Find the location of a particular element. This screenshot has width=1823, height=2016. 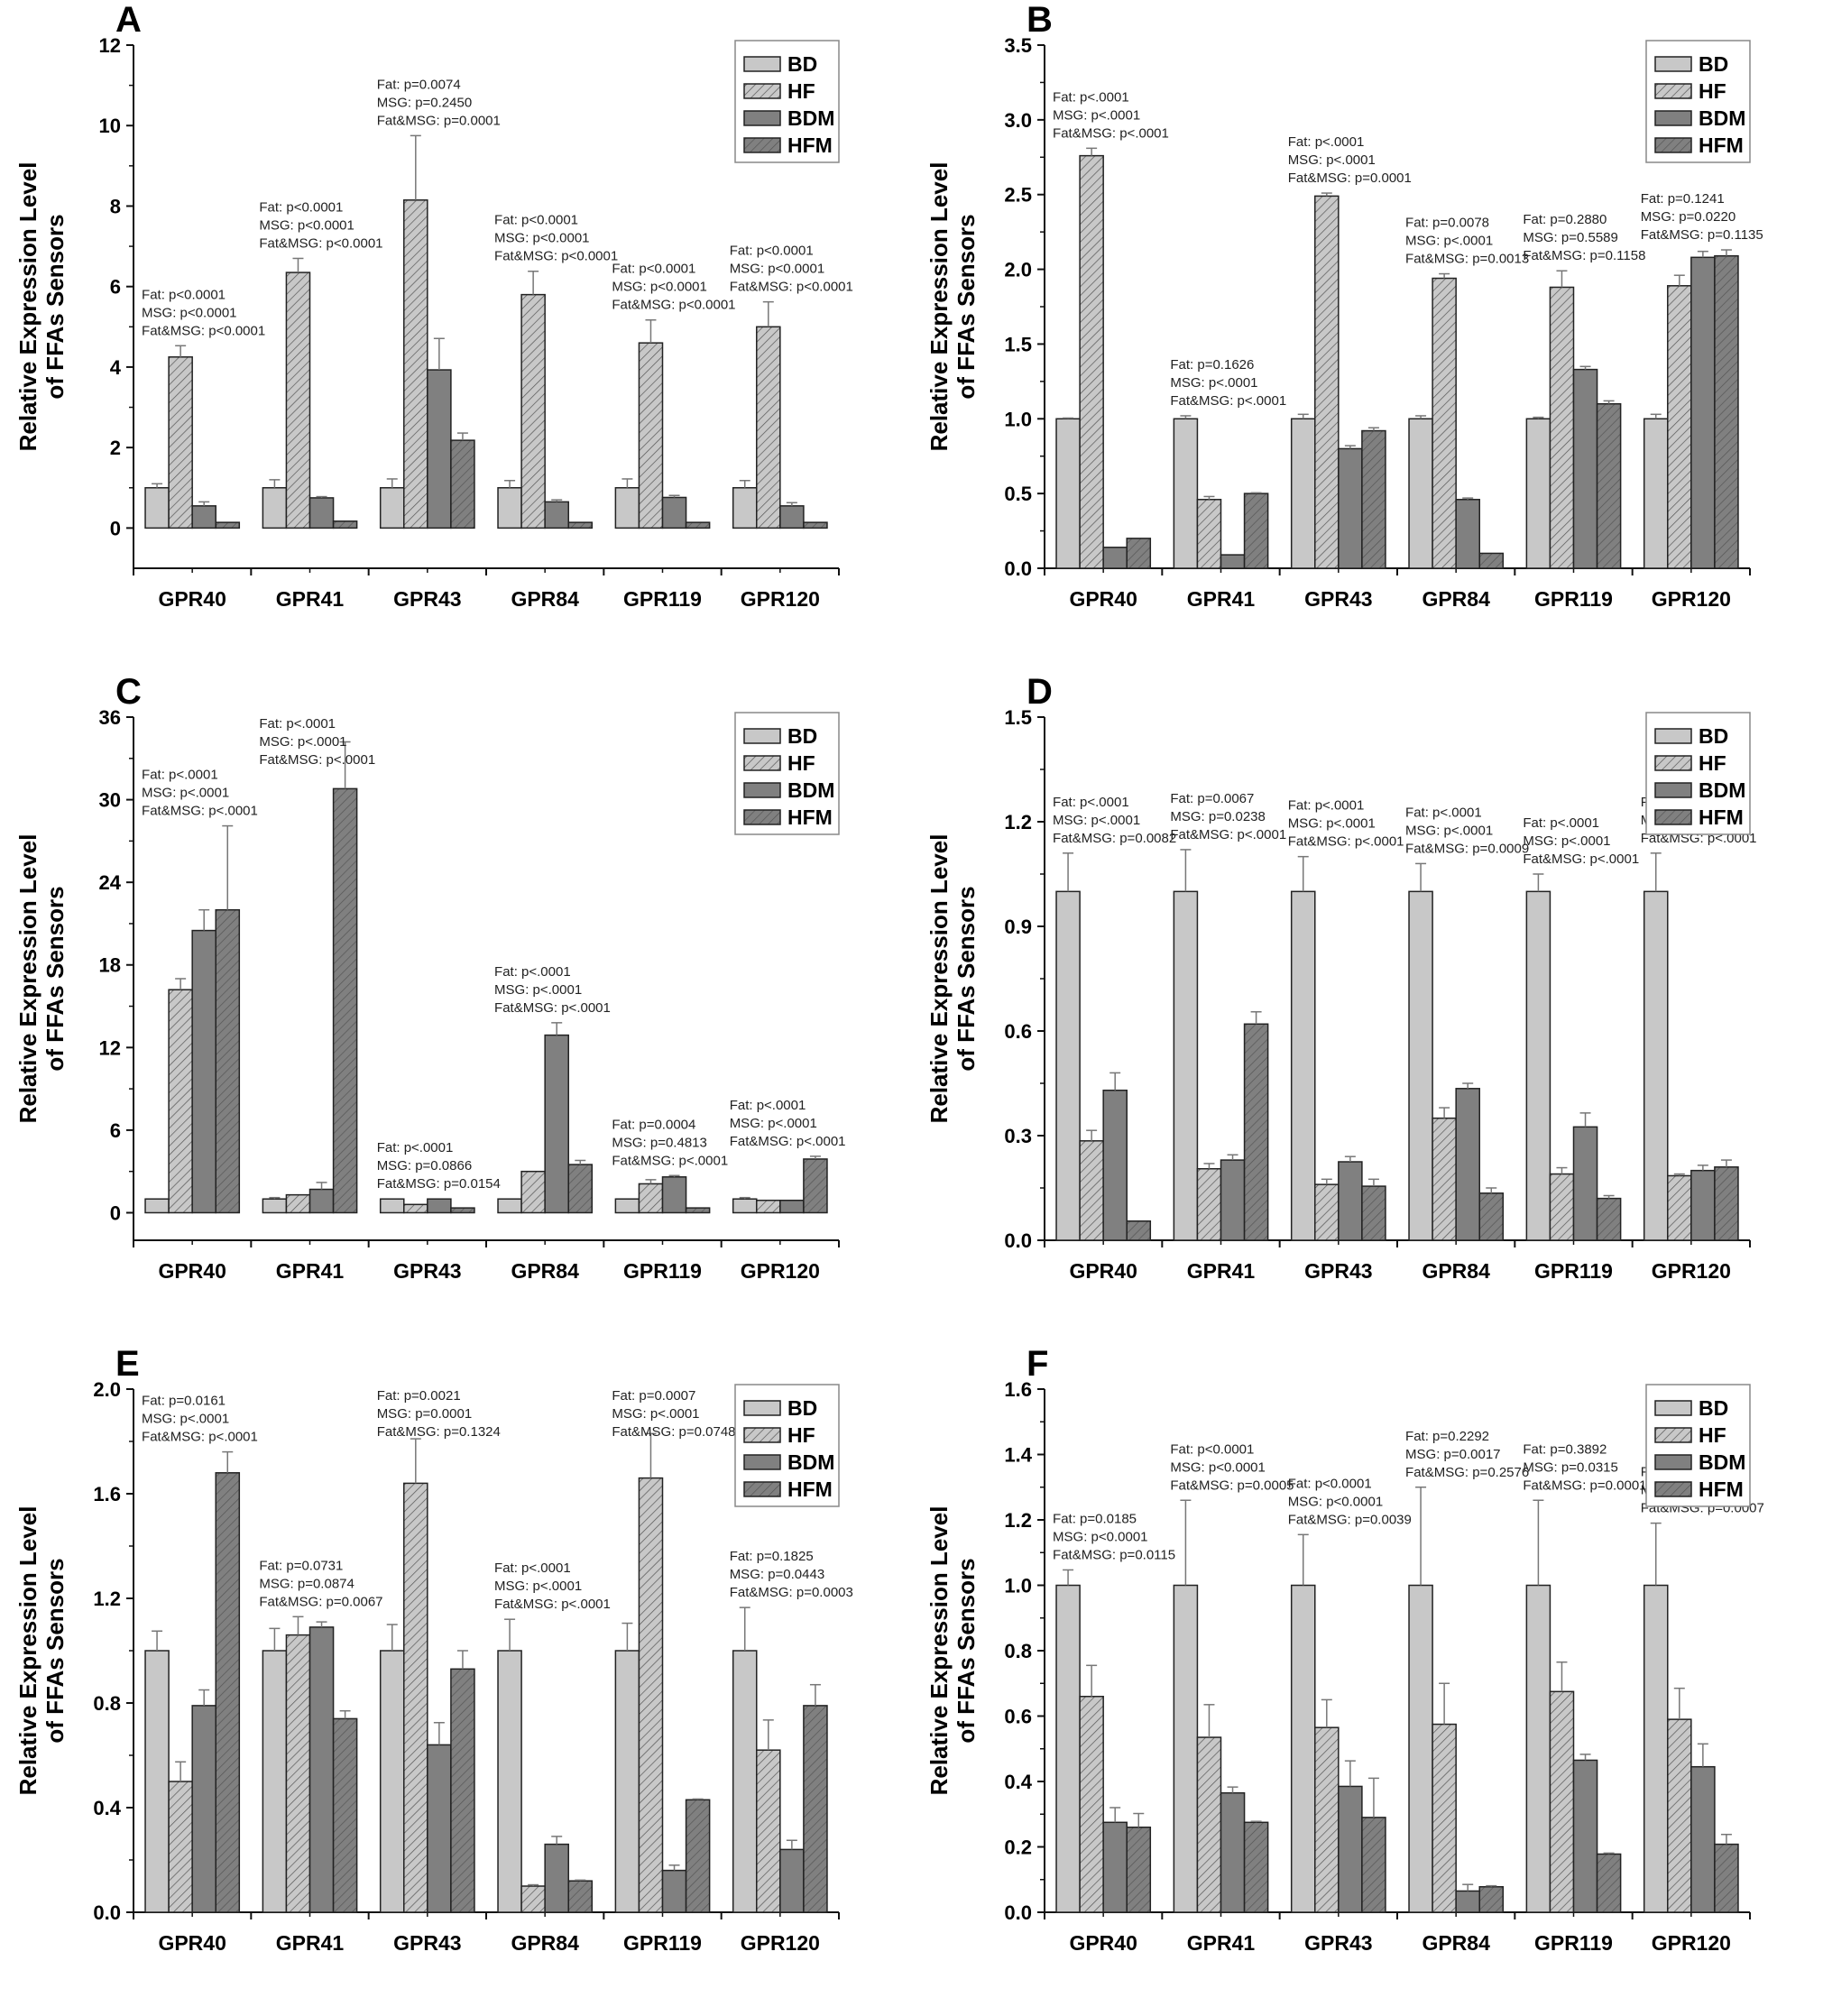

legend-swatch-hf is located at coordinates (1673, 91).